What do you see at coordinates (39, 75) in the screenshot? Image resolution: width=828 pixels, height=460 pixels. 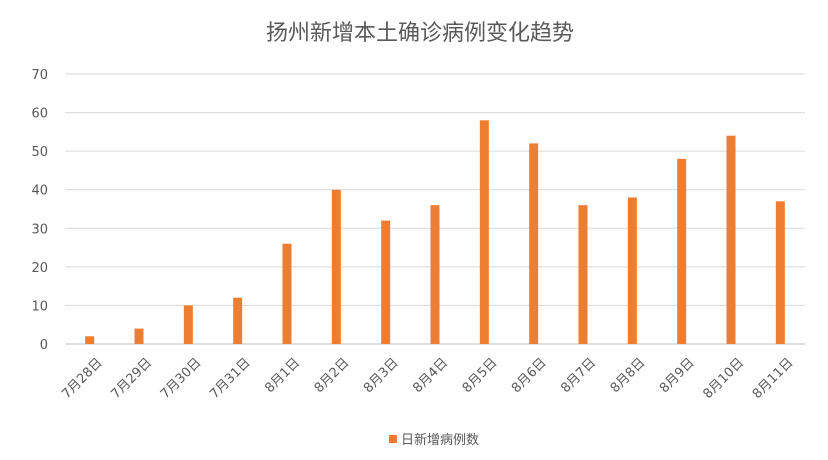 I see `y-tick-label: 70` at bounding box center [39, 75].